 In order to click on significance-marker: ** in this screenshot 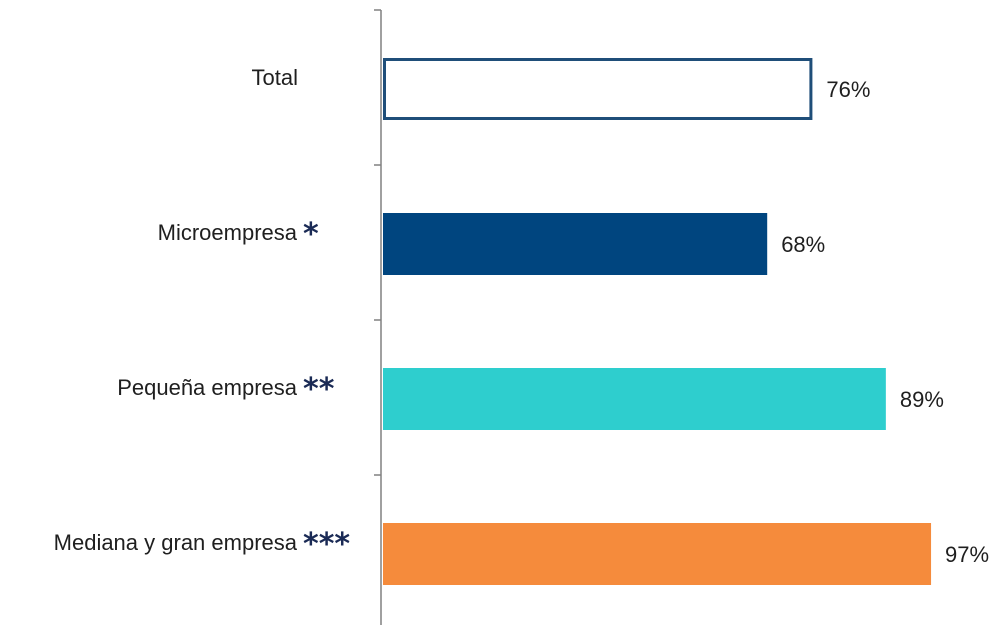, I will do `click(319, 389)`.